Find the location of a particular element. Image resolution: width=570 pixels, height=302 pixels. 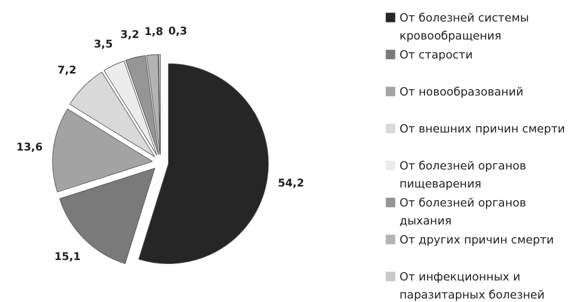

data-label: 0,3 is located at coordinates (178, 31).